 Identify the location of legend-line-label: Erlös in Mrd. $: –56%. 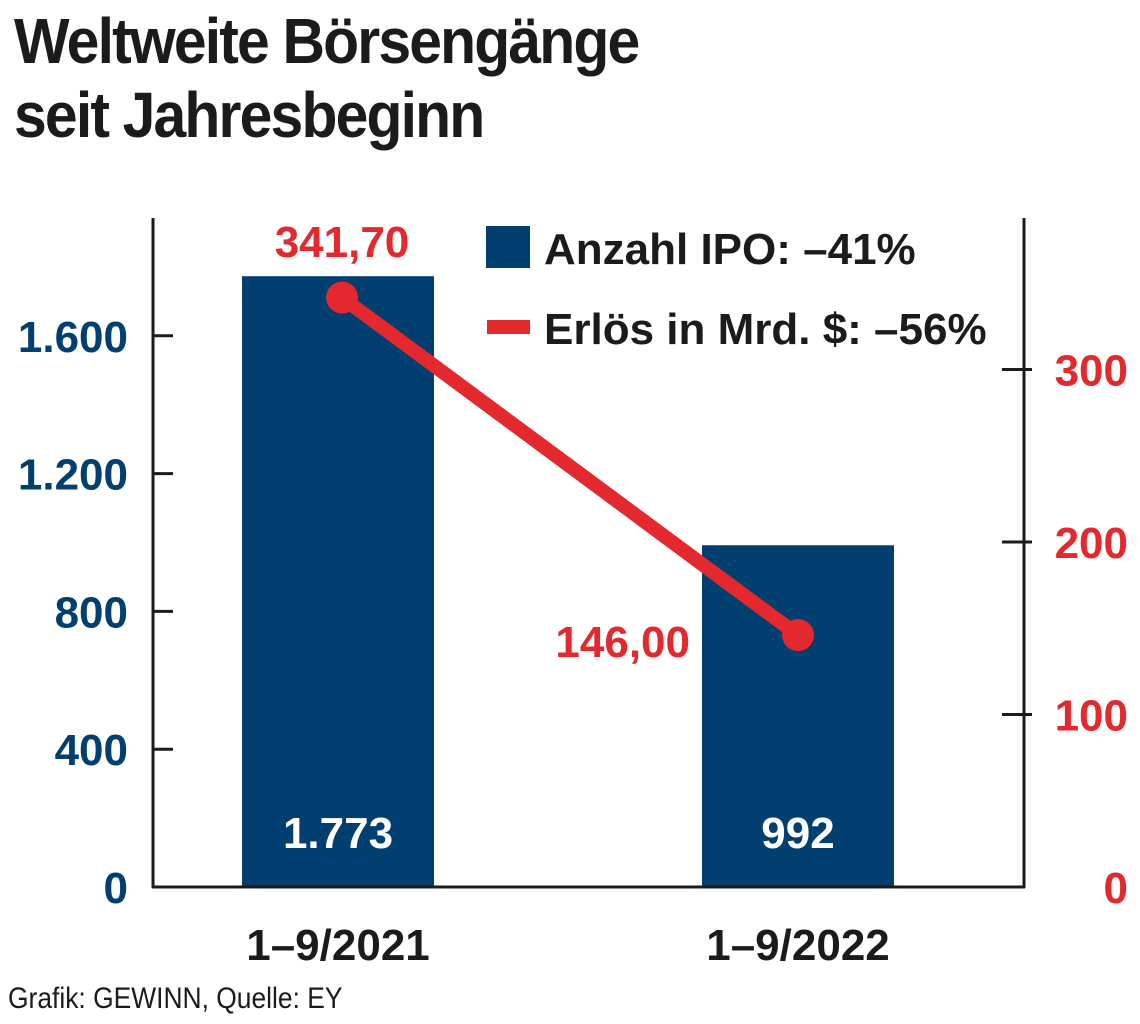
(765, 329).